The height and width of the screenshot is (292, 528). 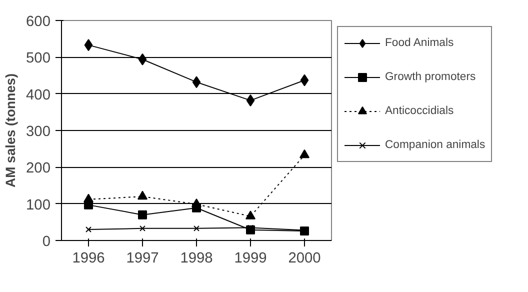 What do you see at coordinates (88, 258) in the screenshot?
I see `x-tick-label: 1996` at bounding box center [88, 258].